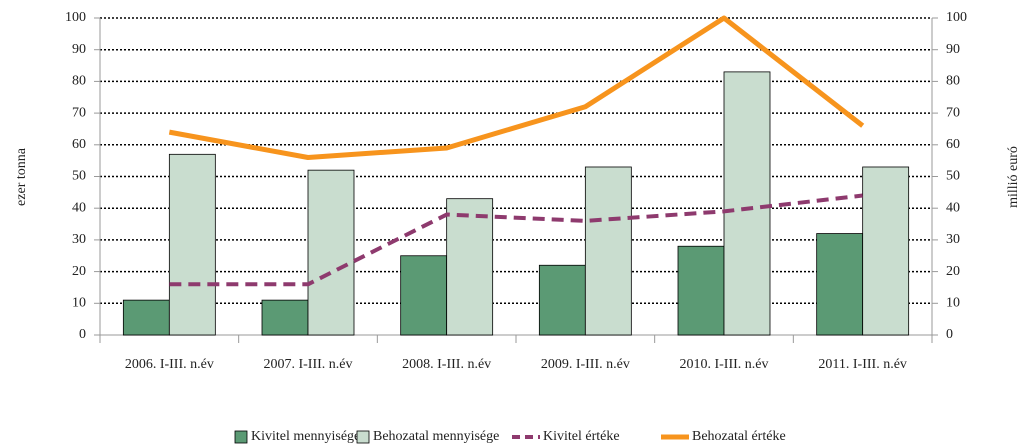 The height and width of the screenshot is (446, 1036). I want to click on y2-tick-label: 80, so click(953, 81).